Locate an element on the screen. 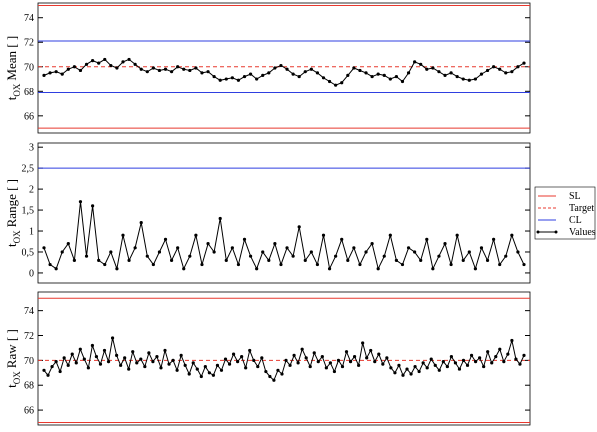  y-label-main: t is located at coordinates (11, 245).